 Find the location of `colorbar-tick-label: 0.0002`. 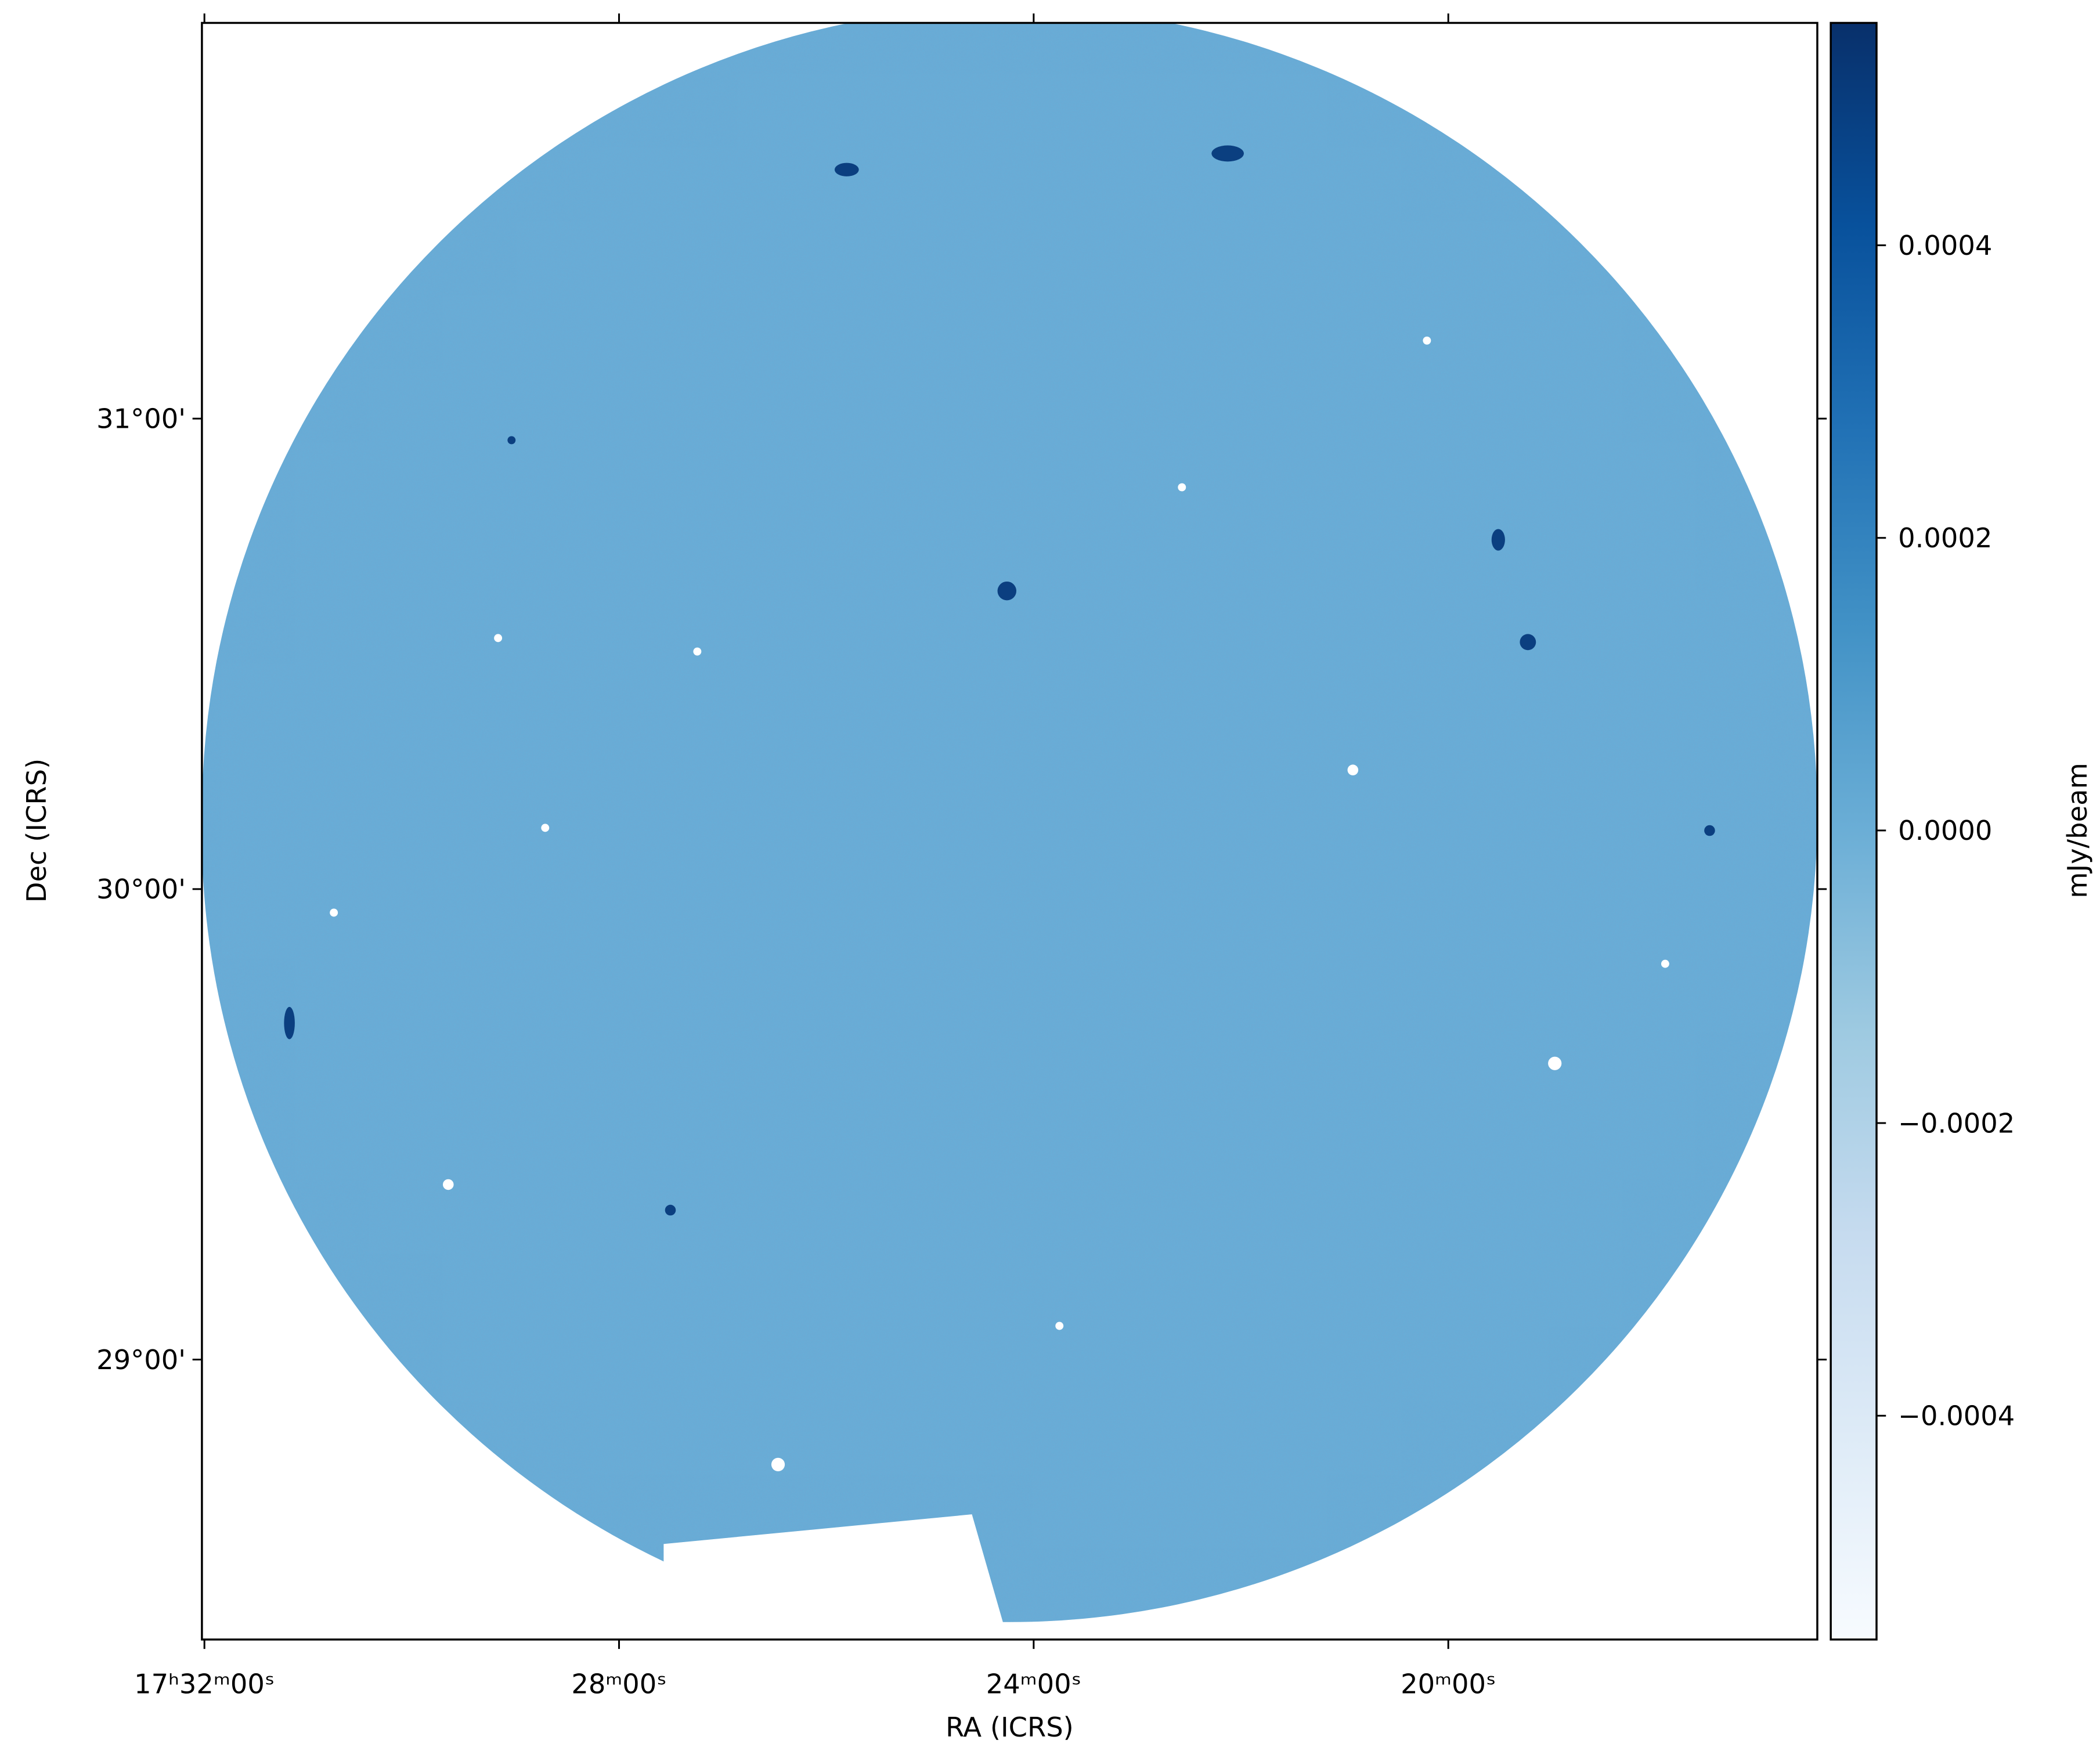

colorbar-tick-label: 0.0002 is located at coordinates (1945, 538).